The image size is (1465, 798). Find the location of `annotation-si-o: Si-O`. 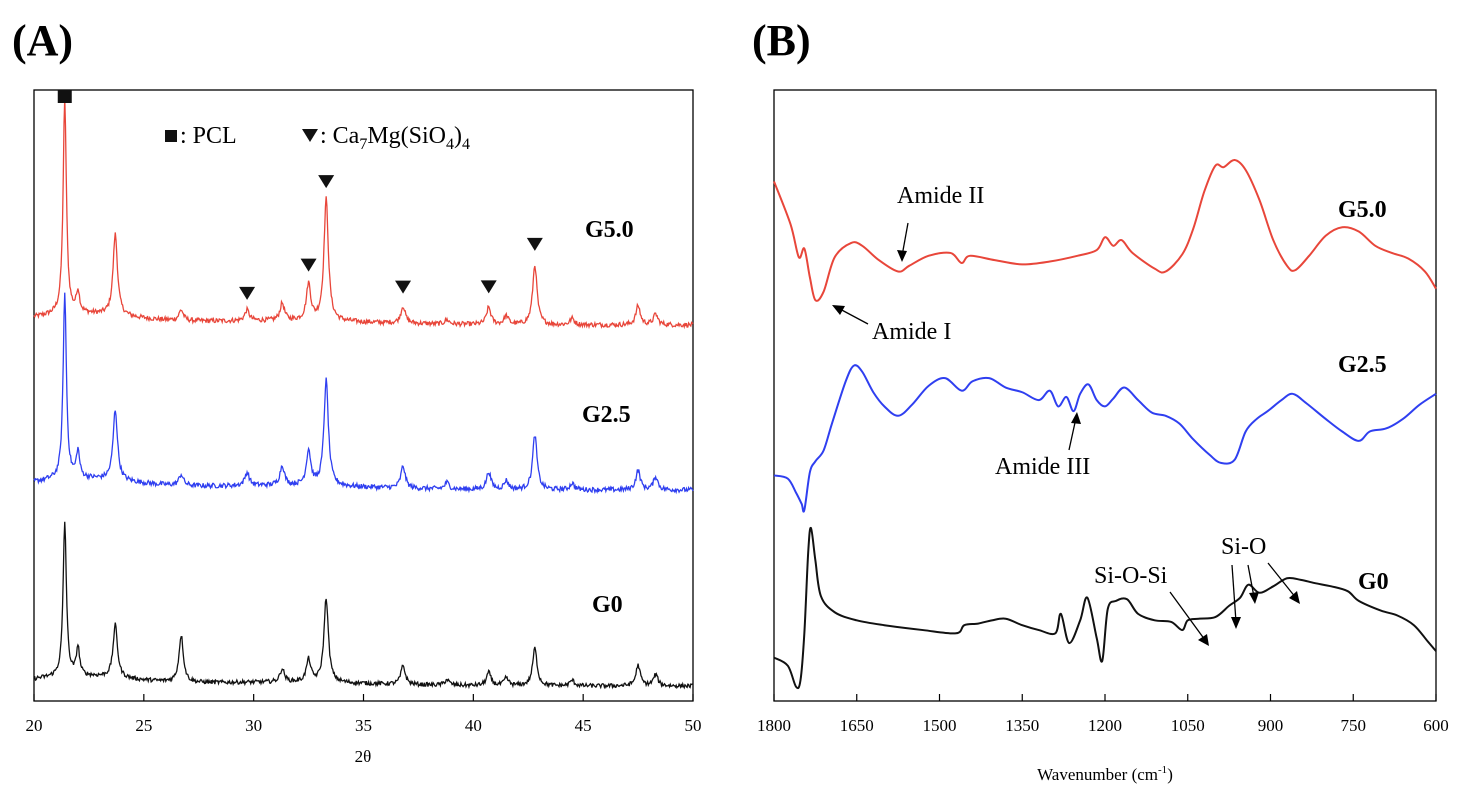

annotation-si-o: Si-O is located at coordinates (1243, 547).